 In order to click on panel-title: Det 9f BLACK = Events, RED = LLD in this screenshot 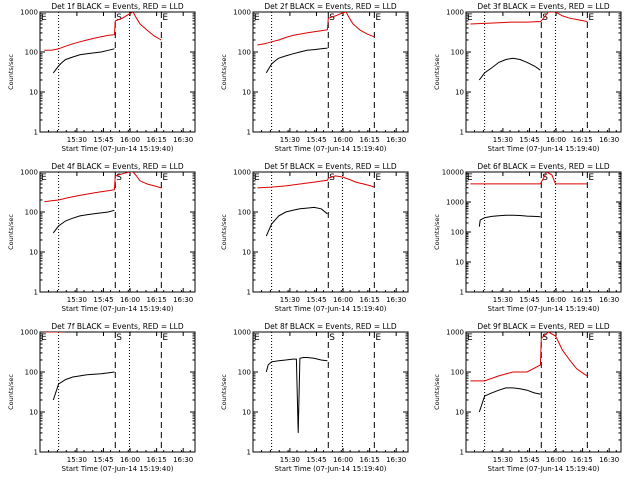, I will do `click(543, 326)`.